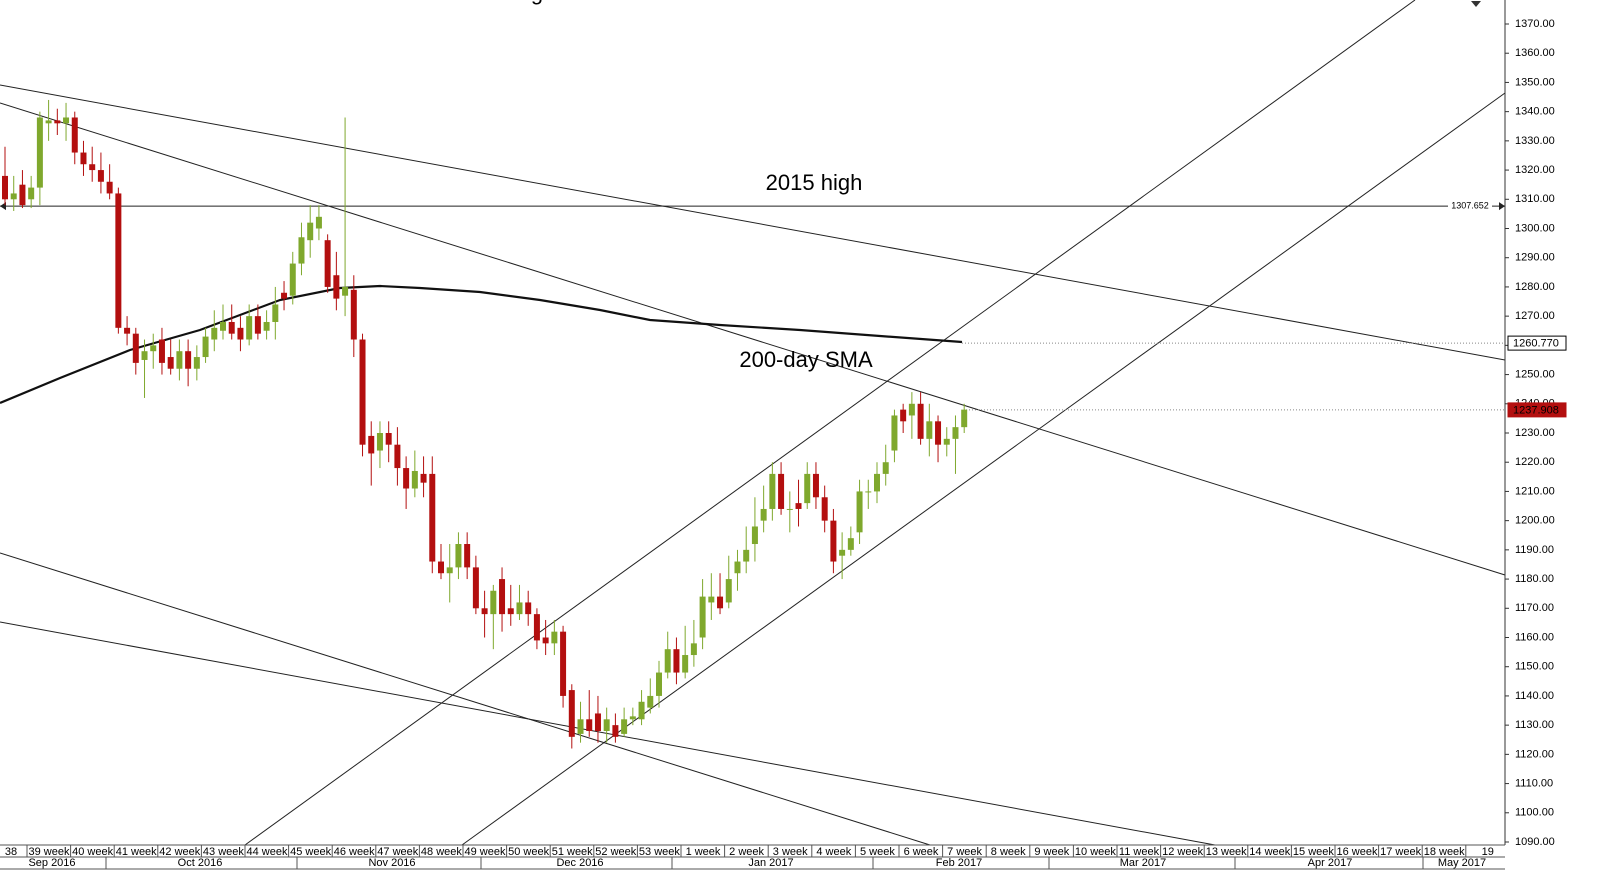 This screenshot has height=896, width=1617. What do you see at coordinates (1535, 228) in the screenshot?
I see `y-tick-label: 1300.00` at bounding box center [1535, 228].